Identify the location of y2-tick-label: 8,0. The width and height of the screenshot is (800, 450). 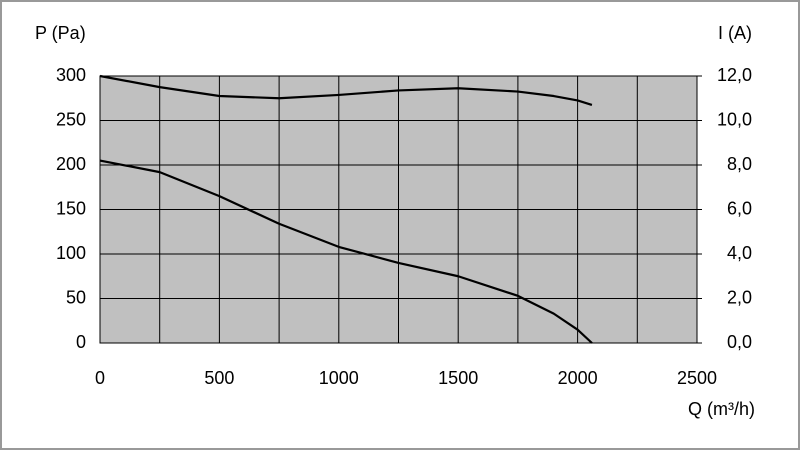
(739, 164).